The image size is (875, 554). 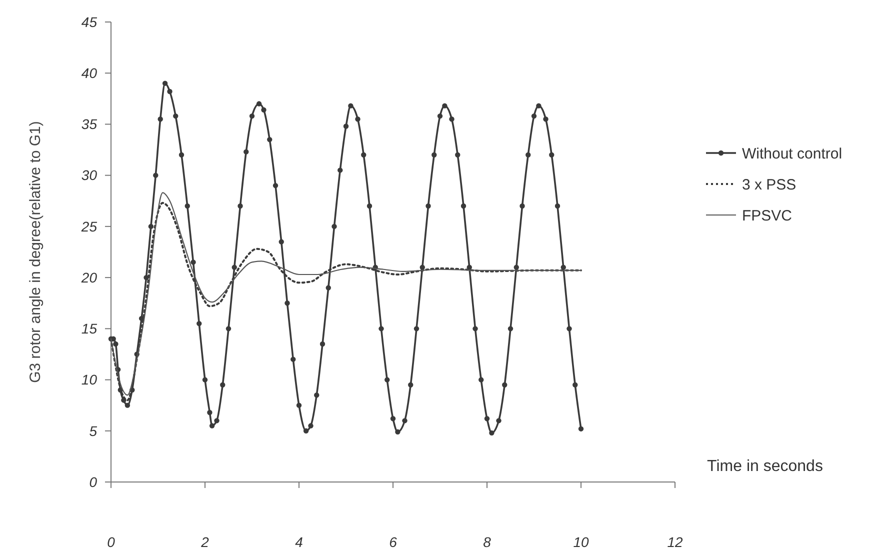 I want to click on x-tick-label: 4, so click(x=299, y=542).